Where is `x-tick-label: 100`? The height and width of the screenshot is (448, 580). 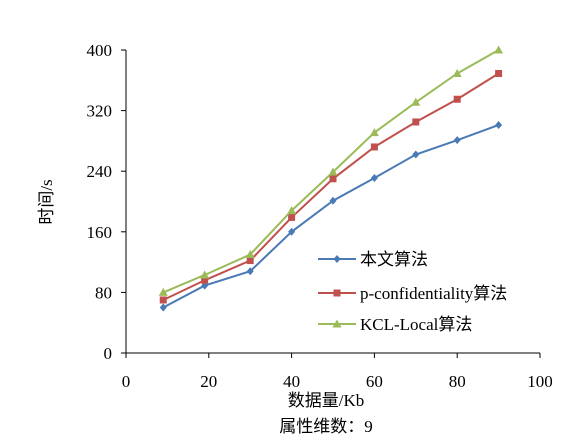
x-tick-label: 100 is located at coordinates (540, 381).